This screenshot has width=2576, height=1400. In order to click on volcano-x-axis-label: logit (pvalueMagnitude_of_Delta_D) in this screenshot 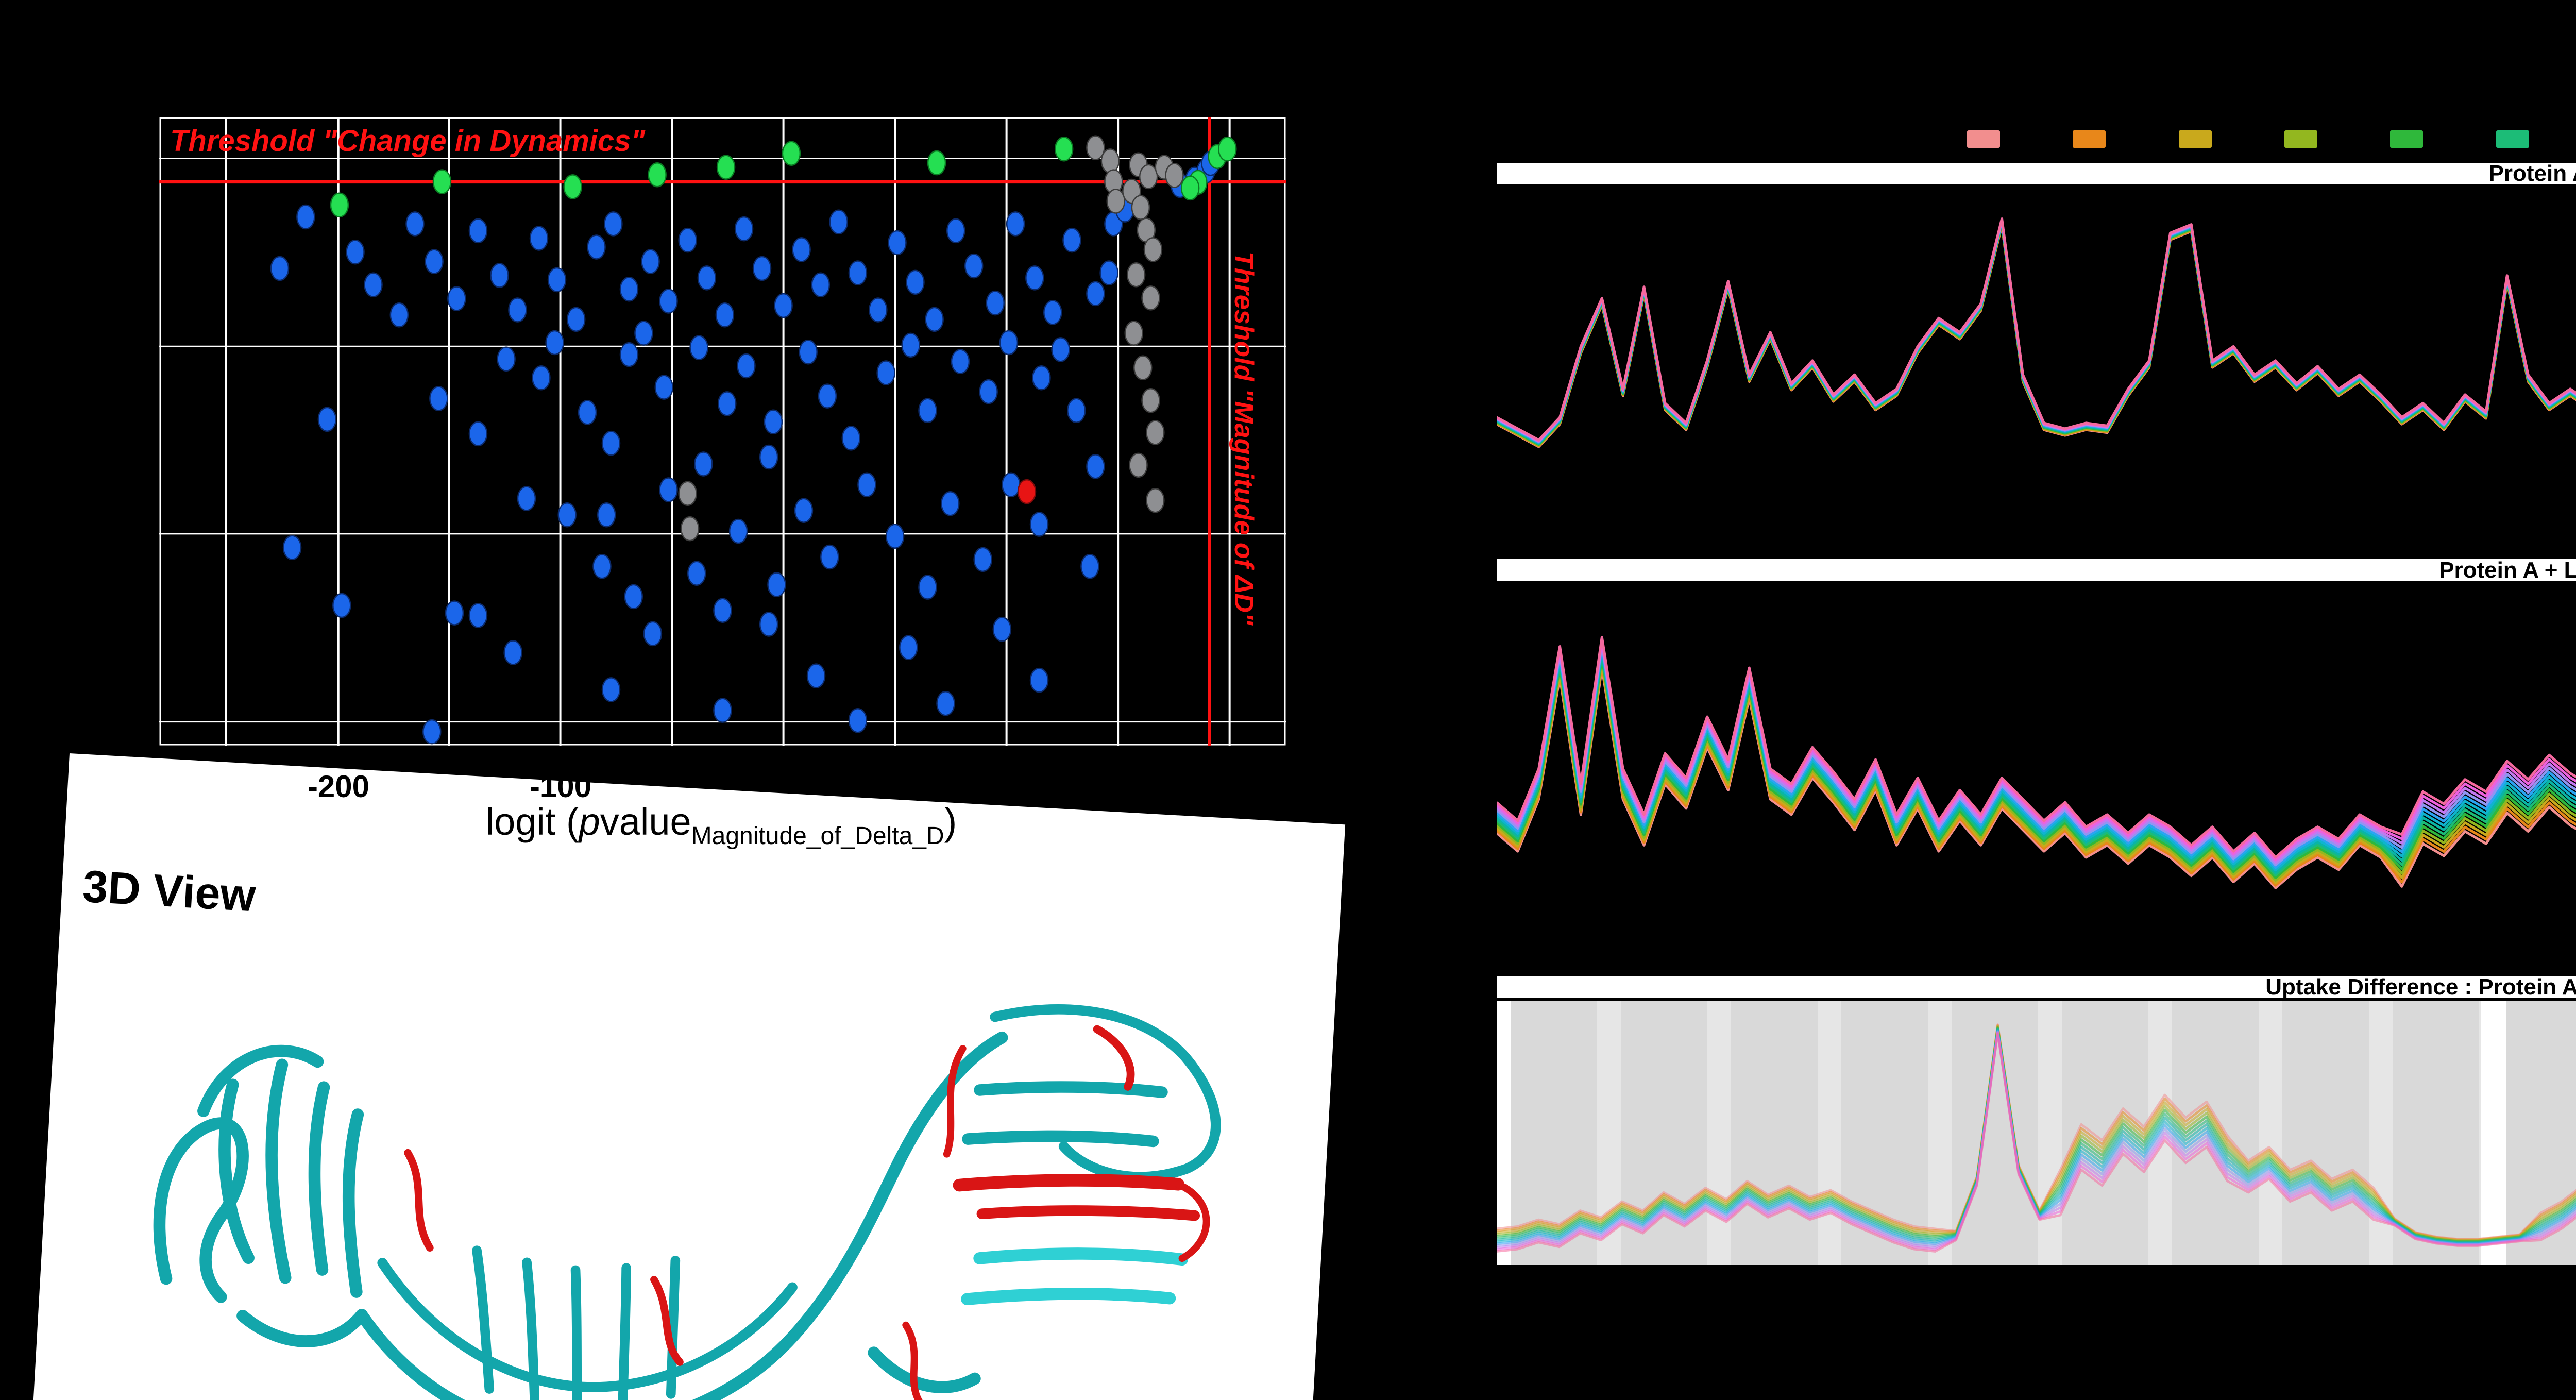, I will do `click(721, 825)`.